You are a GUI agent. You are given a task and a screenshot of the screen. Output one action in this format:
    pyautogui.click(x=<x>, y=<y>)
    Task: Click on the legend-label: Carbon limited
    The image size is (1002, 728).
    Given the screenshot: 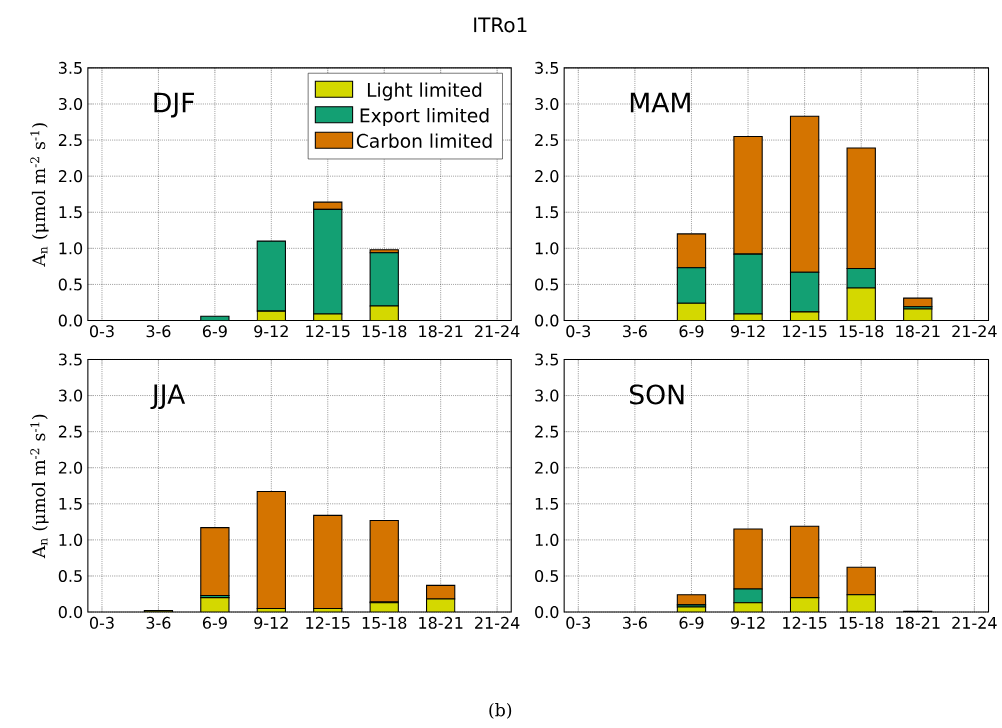 What is the action you would take?
    pyautogui.click(x=424, y=140)
    